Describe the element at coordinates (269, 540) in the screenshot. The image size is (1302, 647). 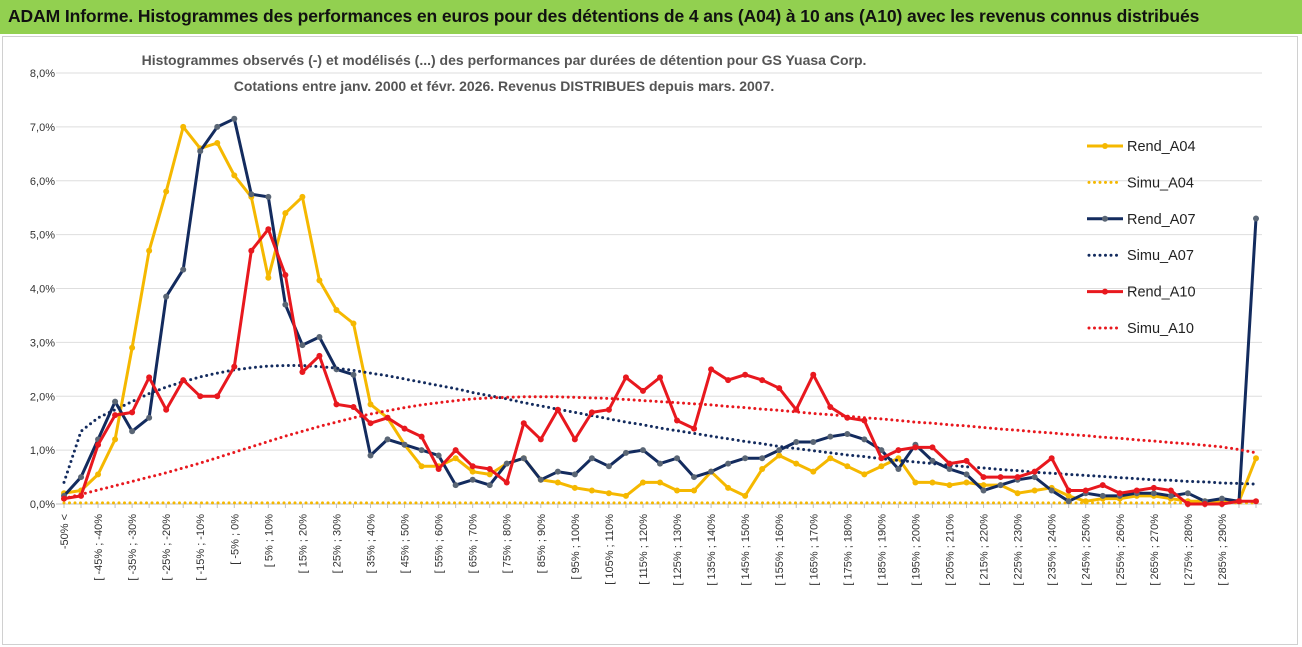
I see `x-tick-label: [ 5% ; 10%` at that location.